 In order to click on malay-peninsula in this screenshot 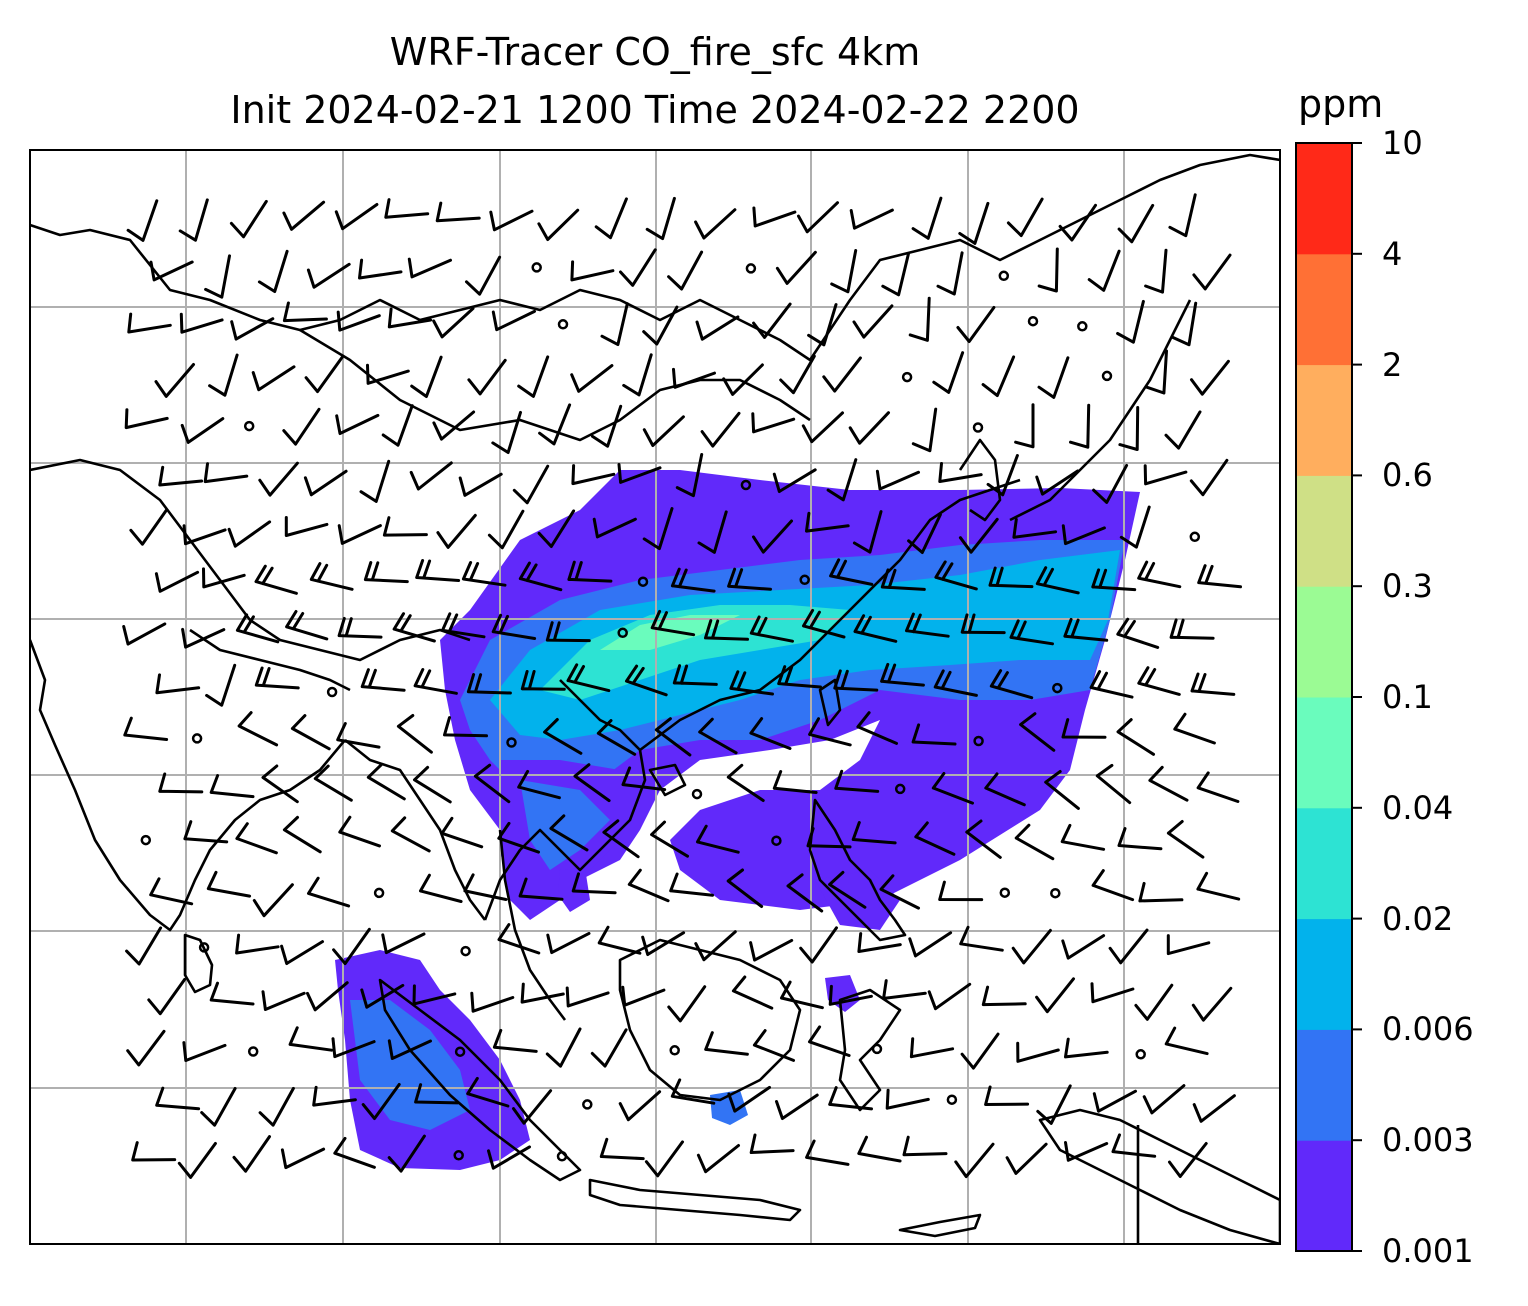, I will do `click(532, 925)`.